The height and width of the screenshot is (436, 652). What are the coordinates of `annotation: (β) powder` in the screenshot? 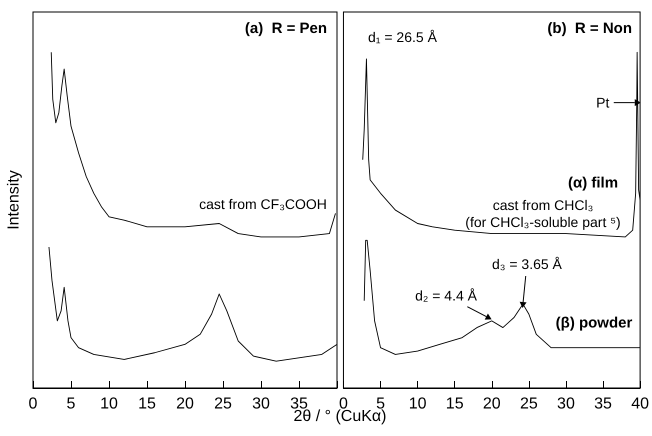 It's located at (594, 323).